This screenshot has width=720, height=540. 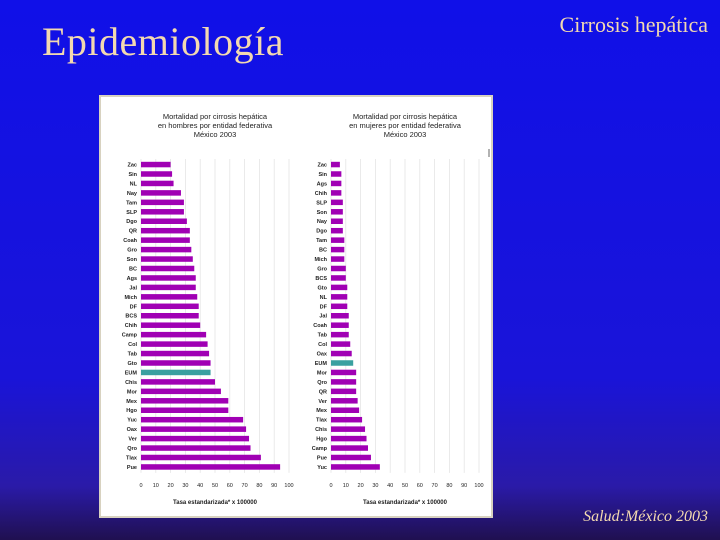 I want to click on category-label: Dgo, so click(x=321, y=232).